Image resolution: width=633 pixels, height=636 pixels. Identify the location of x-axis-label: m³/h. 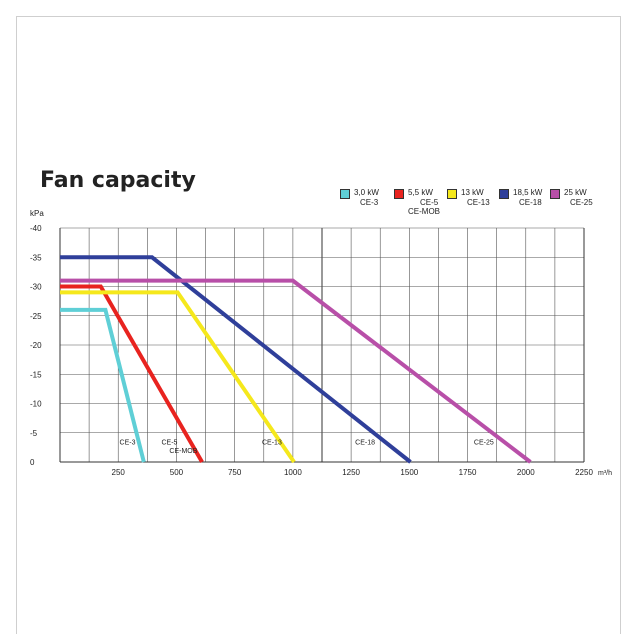
(605, 473).